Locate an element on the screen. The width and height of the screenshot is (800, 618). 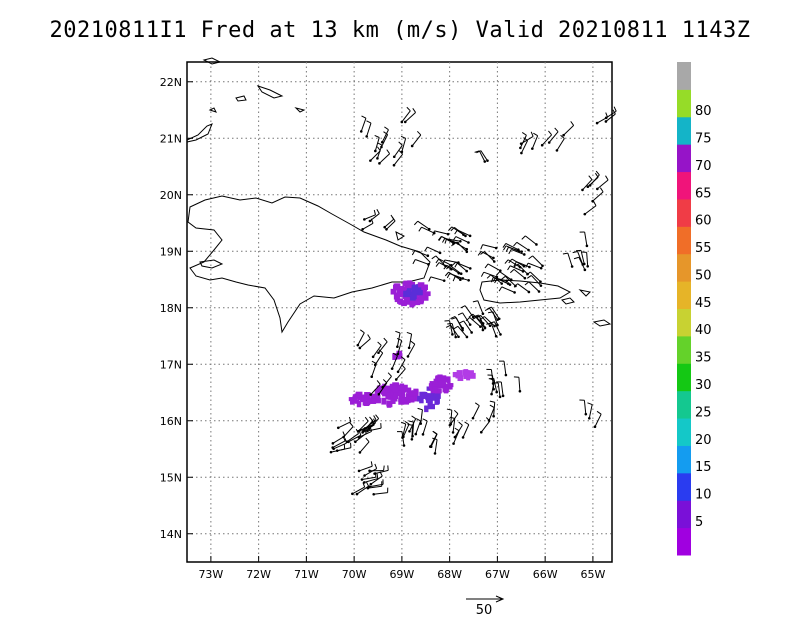
lat-tick-label: 22N is located at coordinates (171, 82).